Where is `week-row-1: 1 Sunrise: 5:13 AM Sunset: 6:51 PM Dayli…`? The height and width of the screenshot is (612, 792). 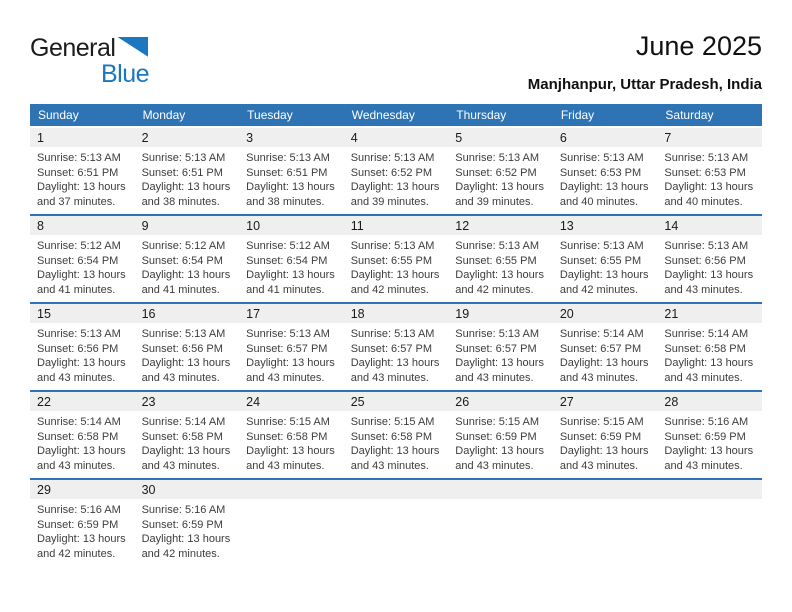
week-row-1: 1 Sunrise: 5:13 AM Sunset: 6:51 PM Dayli… is located at coordinates (396, 170).